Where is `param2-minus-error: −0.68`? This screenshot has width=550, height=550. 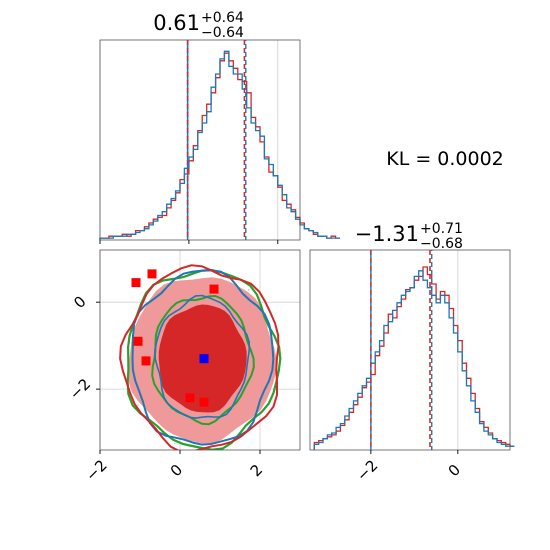 param2-minus-error: −0.68 is located at coordinates (441, 244).